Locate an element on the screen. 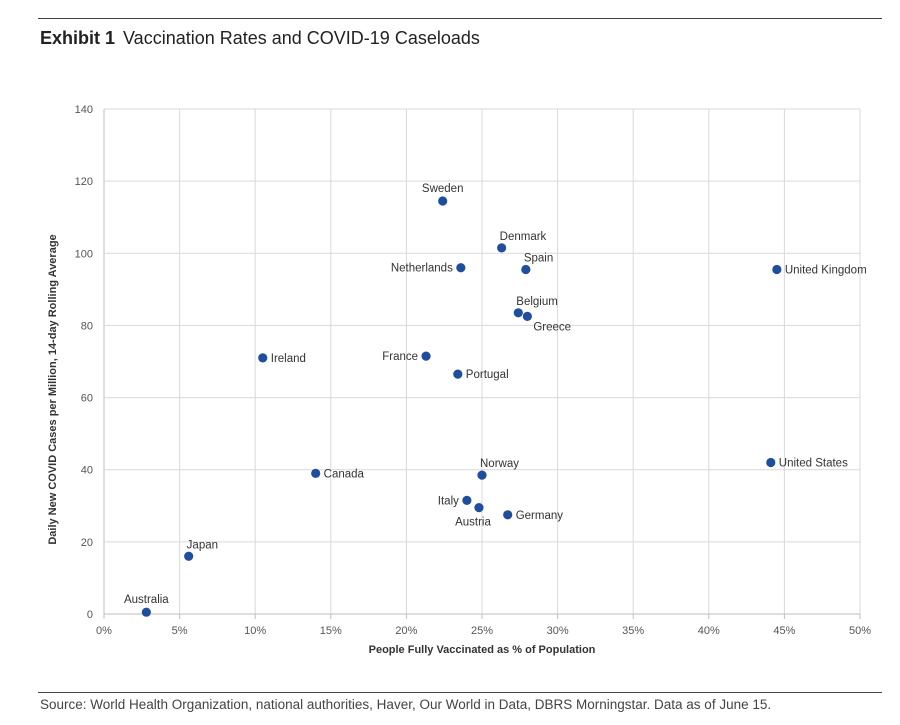  point-label: Portugal is located at coordinates (487, 375).